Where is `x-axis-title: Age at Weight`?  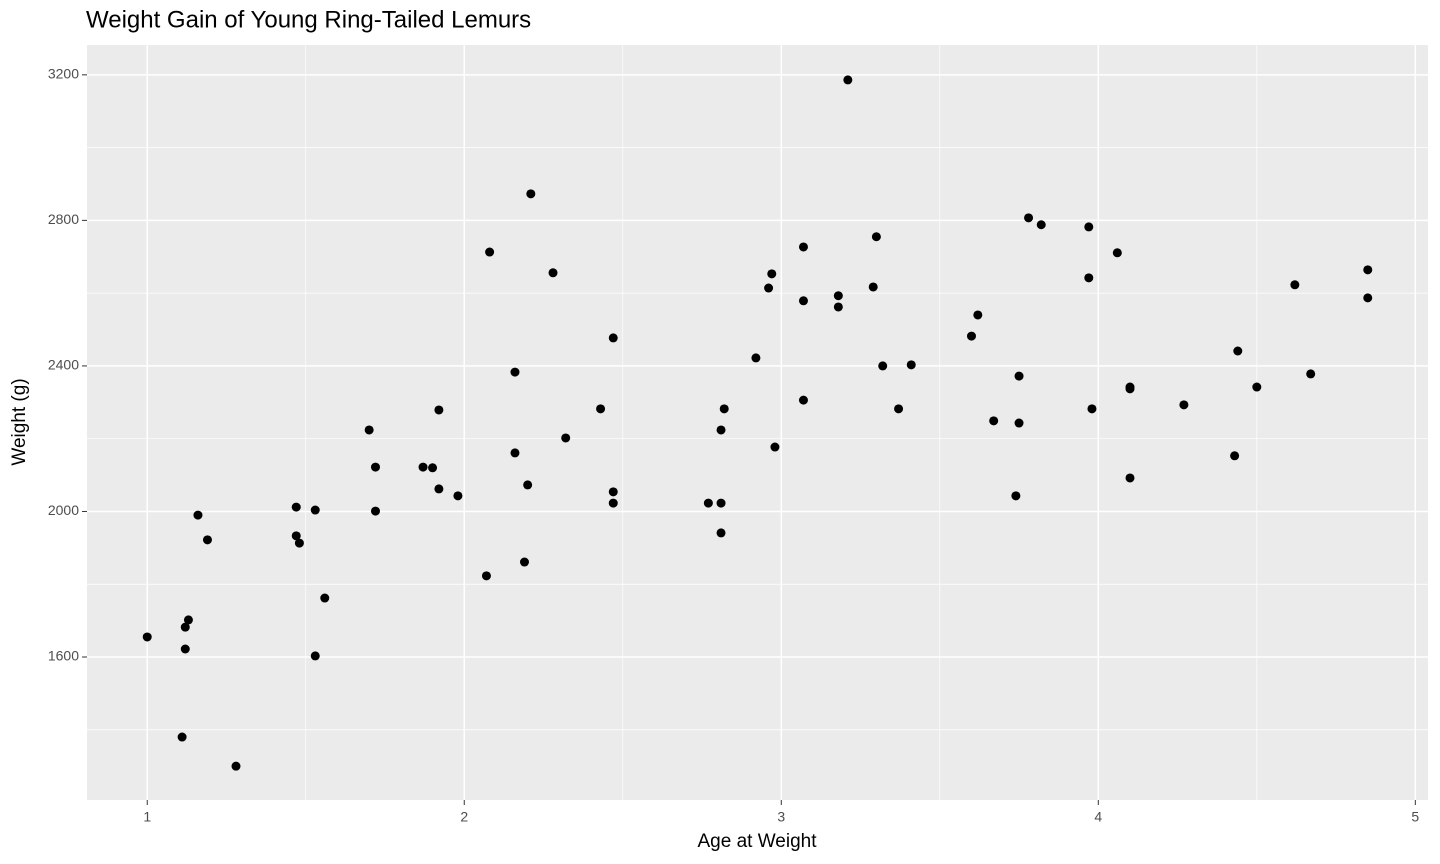 x-axis-title: Age at Weight is located at coordinates (757, 841).